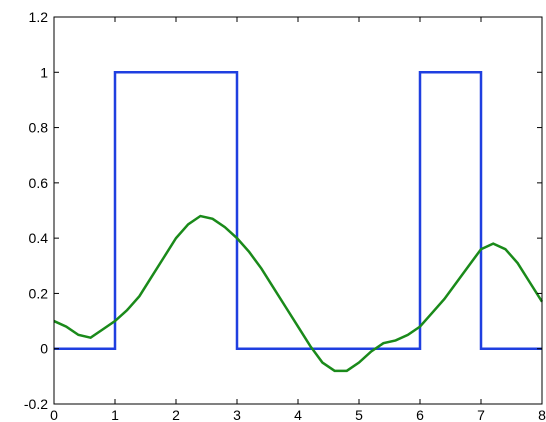 The height and width of the screenshot is (422, 546). I want to click on x-tick-label: 5, so click(359, 414).